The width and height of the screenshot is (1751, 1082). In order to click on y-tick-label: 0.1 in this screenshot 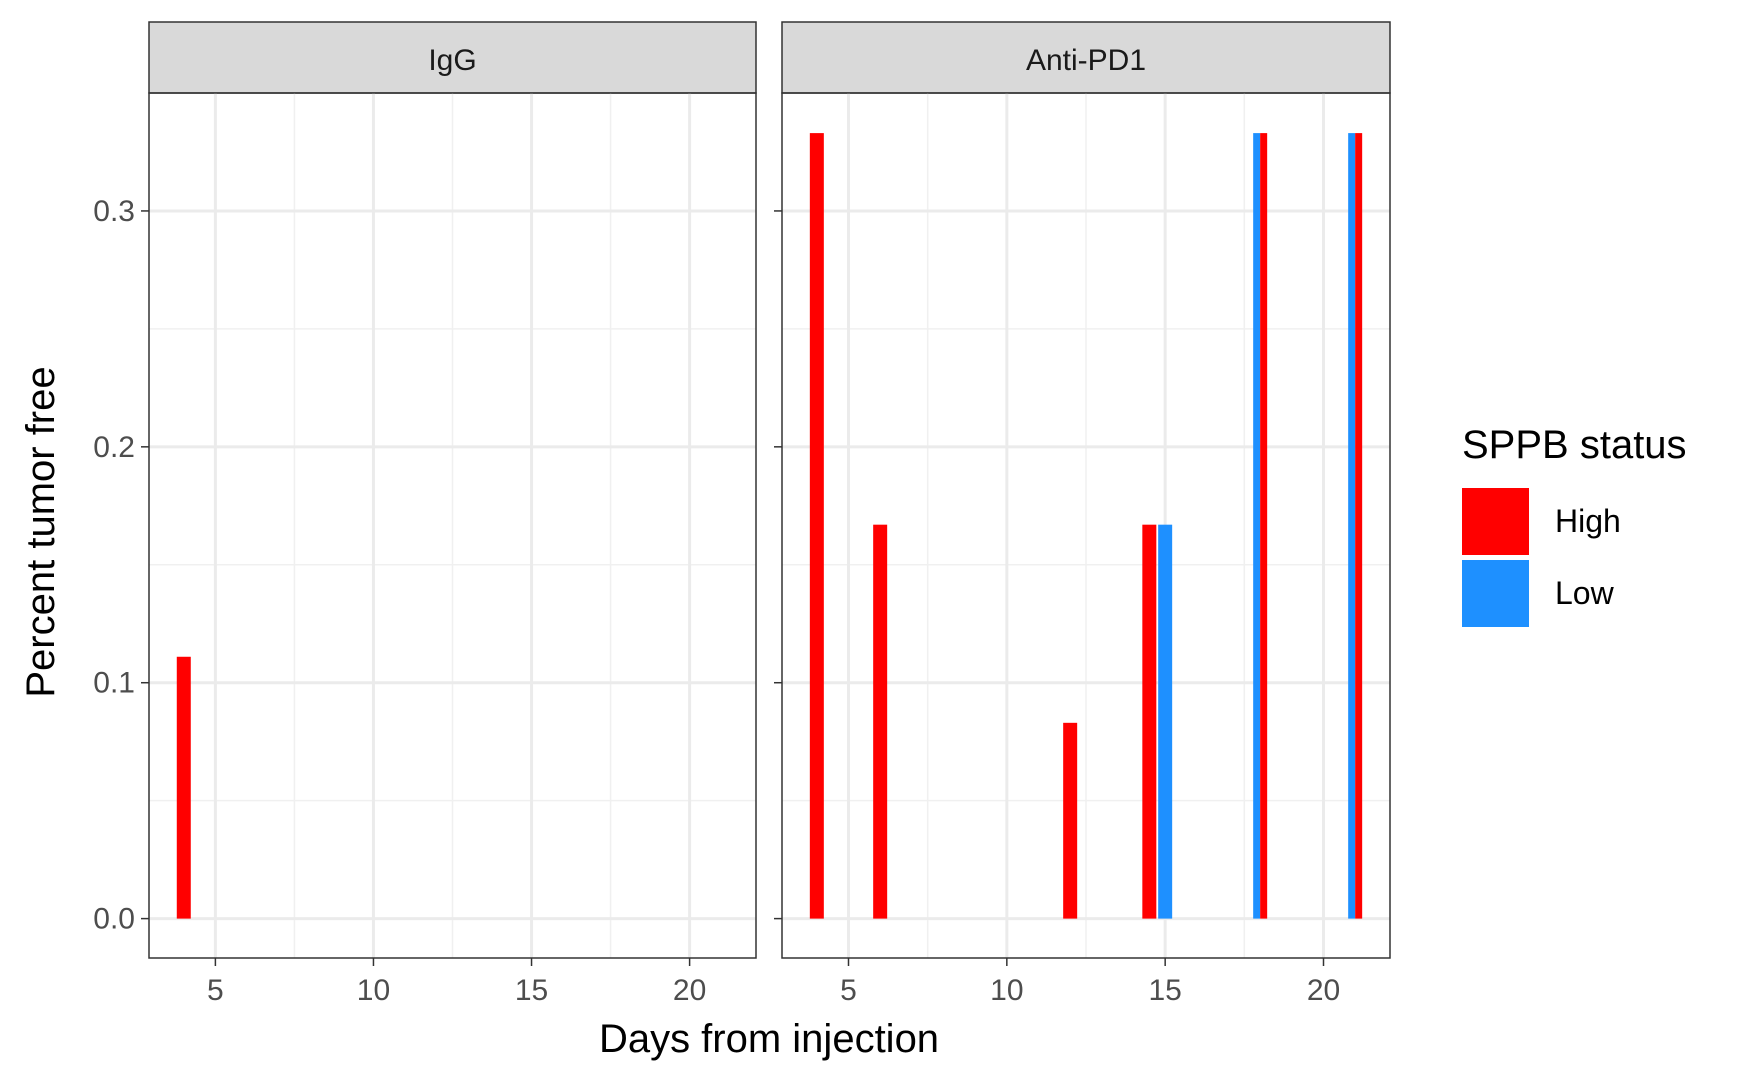, I will do `click(114, 683)`.